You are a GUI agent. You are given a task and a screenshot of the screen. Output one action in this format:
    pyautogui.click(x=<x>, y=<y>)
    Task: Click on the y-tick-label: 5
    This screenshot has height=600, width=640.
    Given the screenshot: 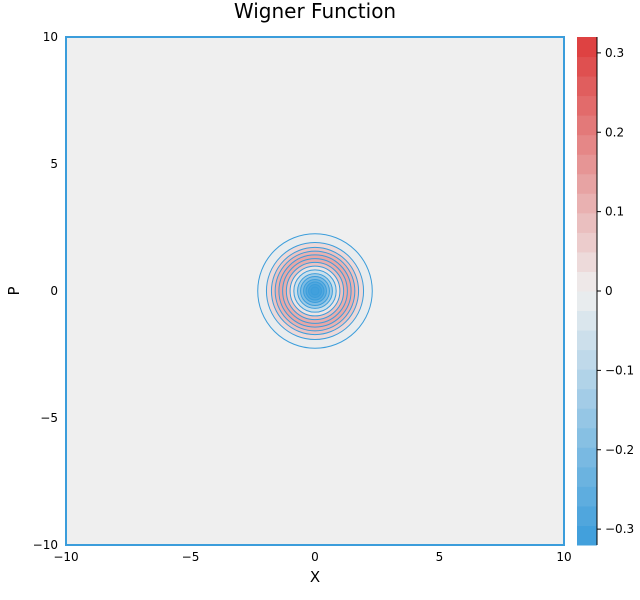 What is the action you would take?
    pyautogui.click(x=54, y=164)
    